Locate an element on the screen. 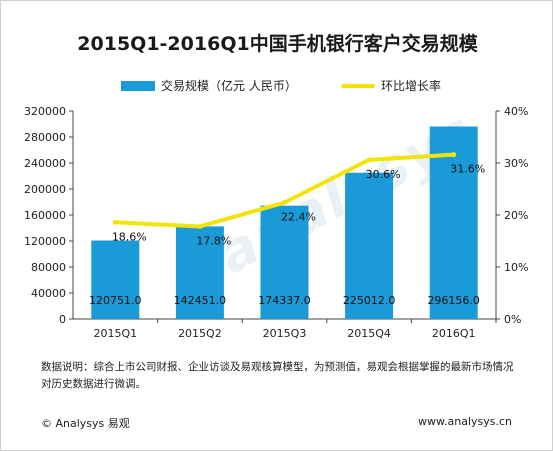  bar-value-label: 174337.0 is located at coordinates (284, 300).